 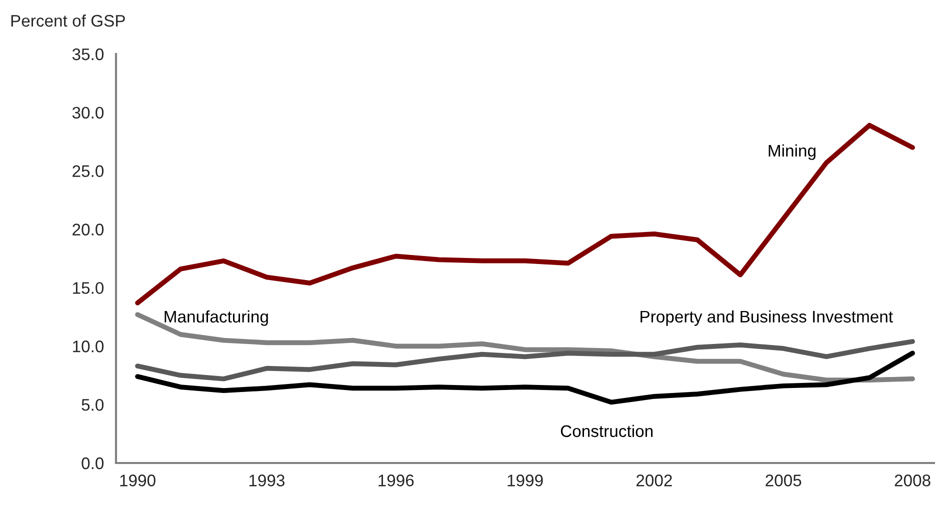 I want to click on x-tick-label: 1996, so click(x=396, y=480).